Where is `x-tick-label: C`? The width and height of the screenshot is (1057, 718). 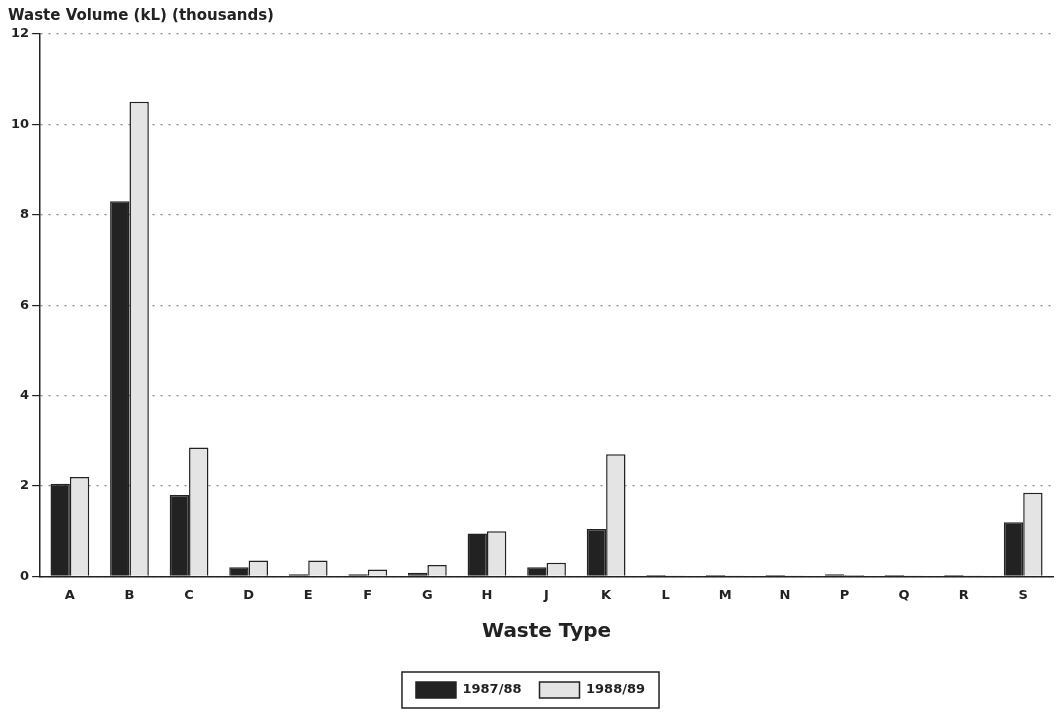
x-tick-label: C is located at coordinates (189, 594).